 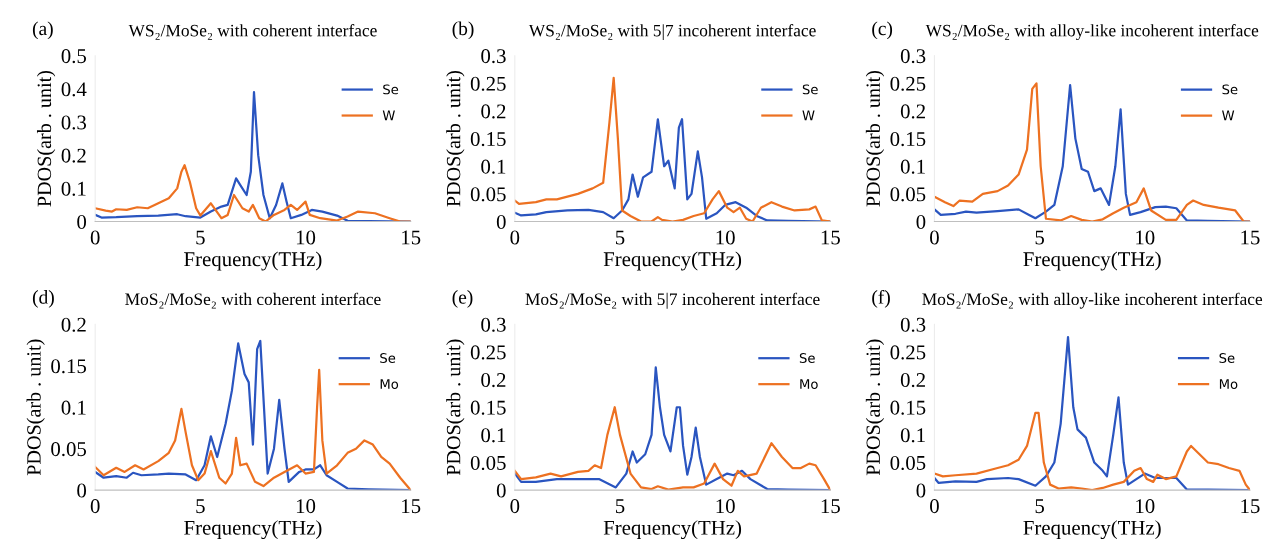 What do you see at coordinates (462, 299) in the screenshot?
I see `text: (e)` at bounding box center [462, 299].